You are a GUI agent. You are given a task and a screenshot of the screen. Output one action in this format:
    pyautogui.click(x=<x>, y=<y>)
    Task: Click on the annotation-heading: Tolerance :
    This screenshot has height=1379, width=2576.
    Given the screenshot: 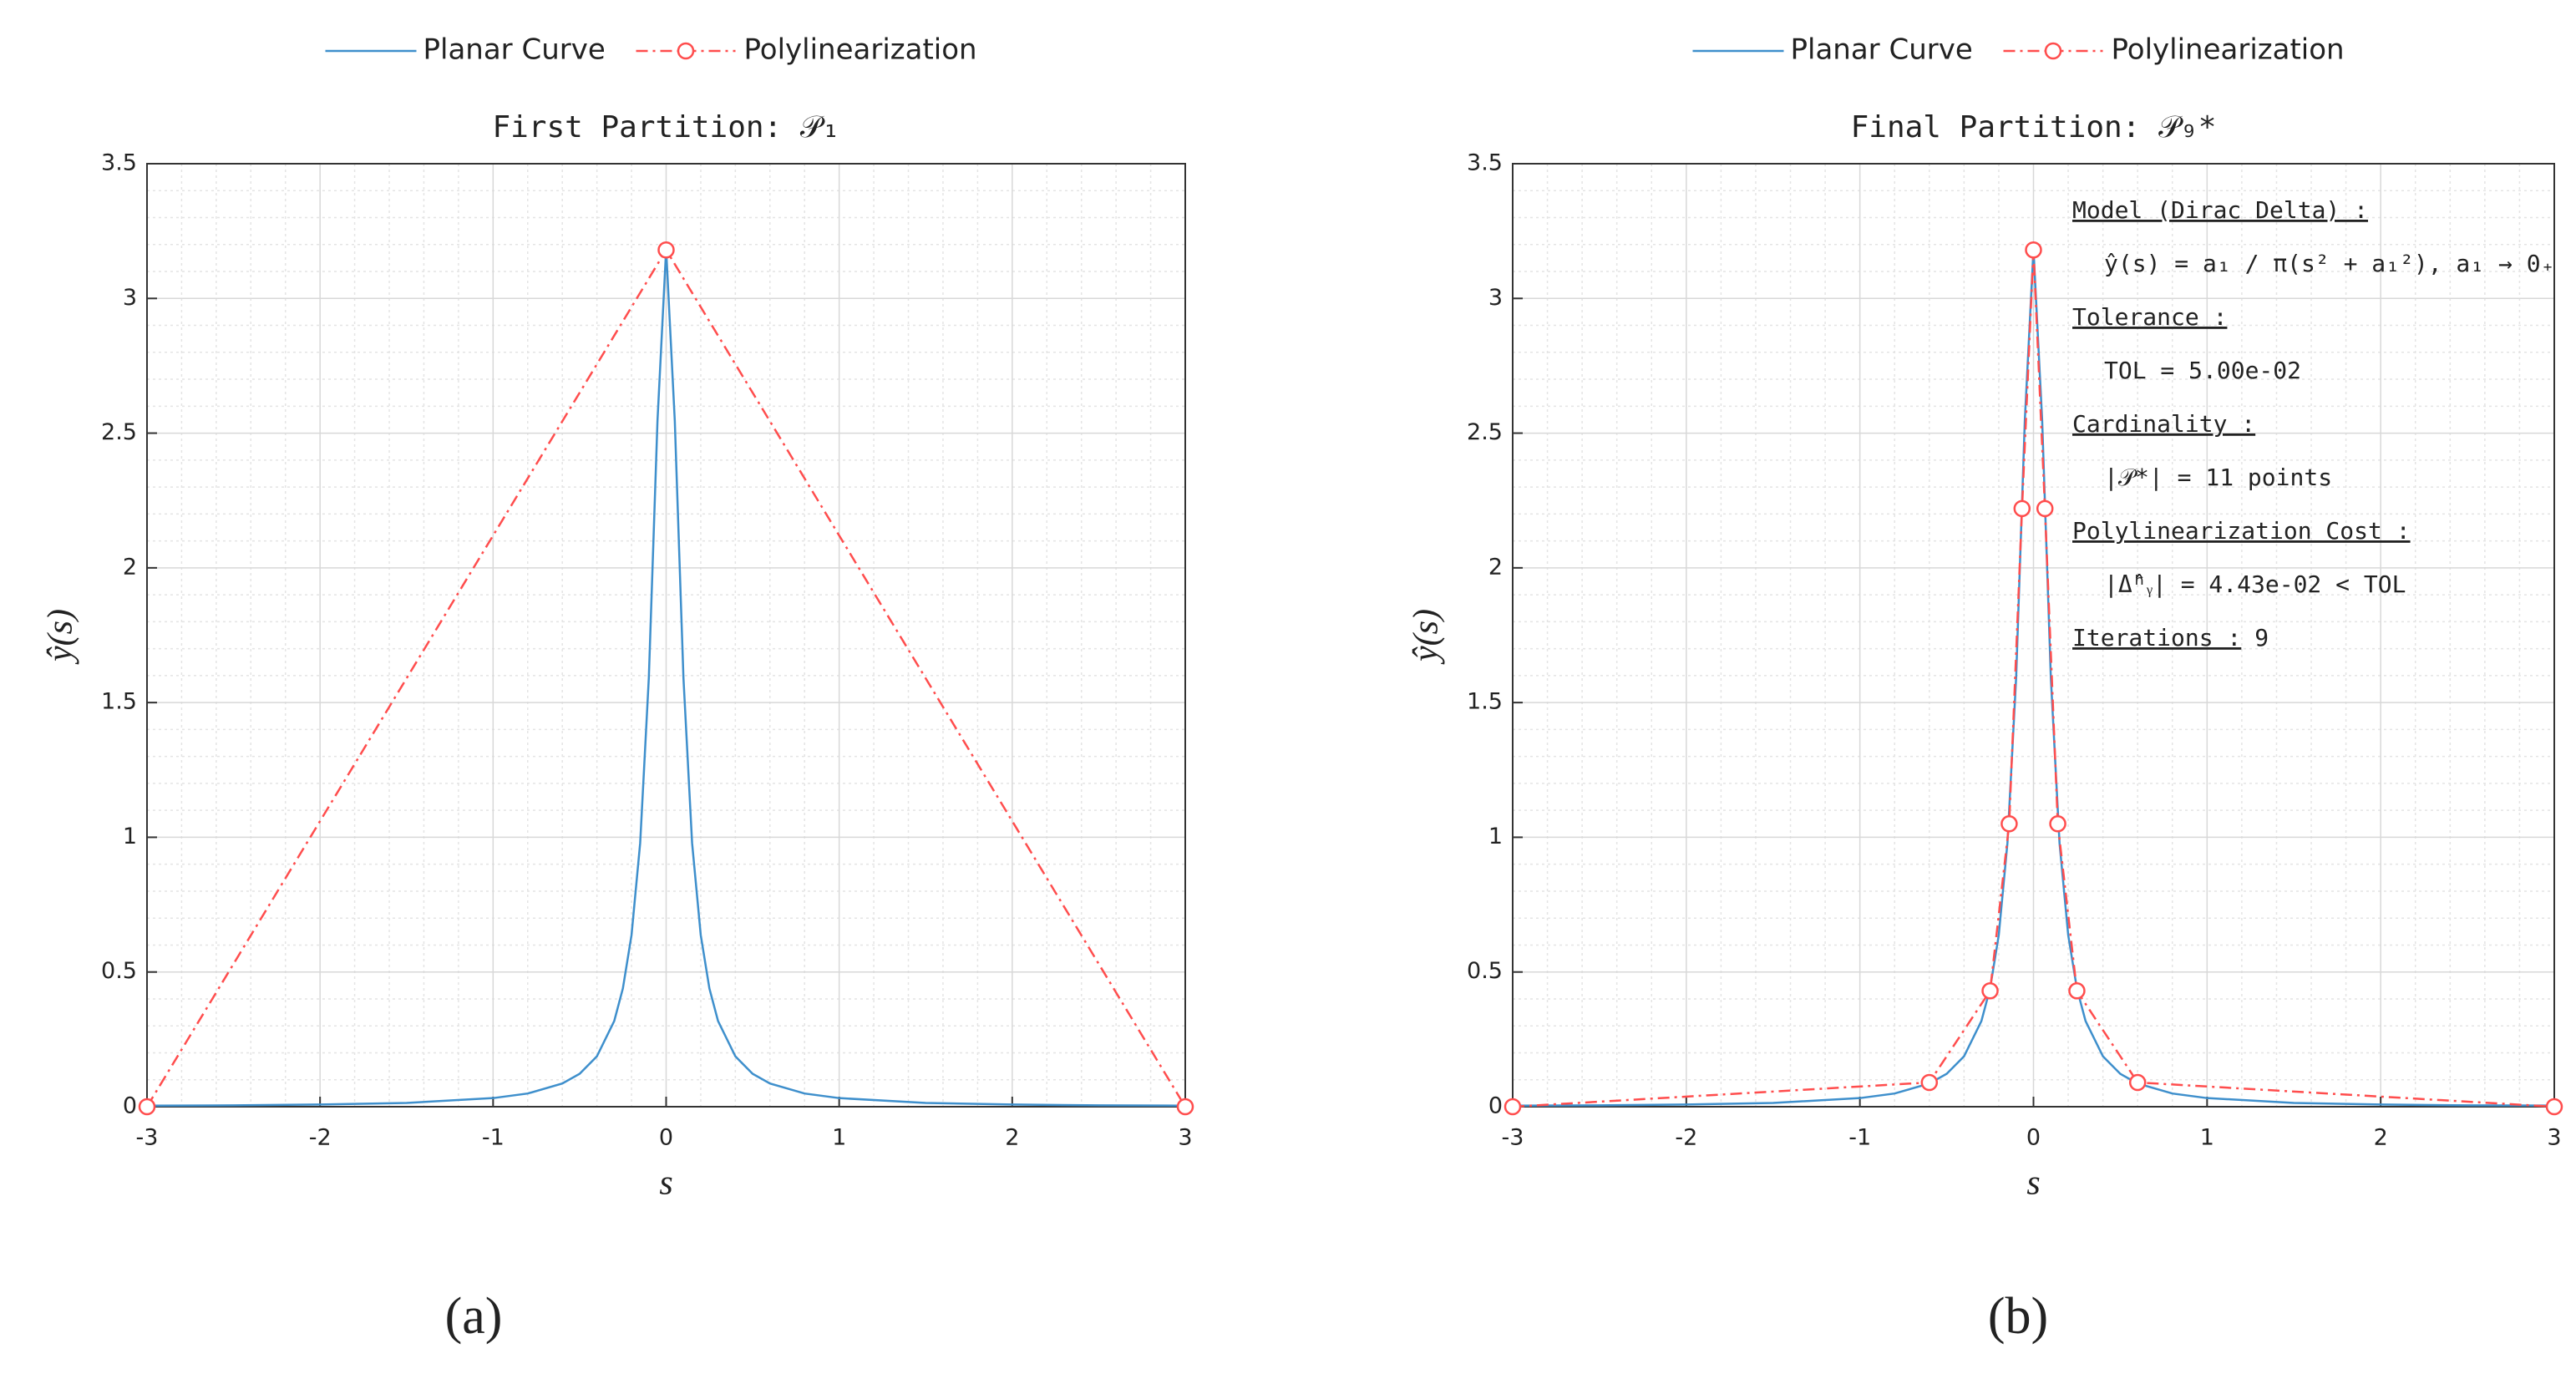 What is the action you would take?
    pyautogui.click(x=2149, y=317)
    